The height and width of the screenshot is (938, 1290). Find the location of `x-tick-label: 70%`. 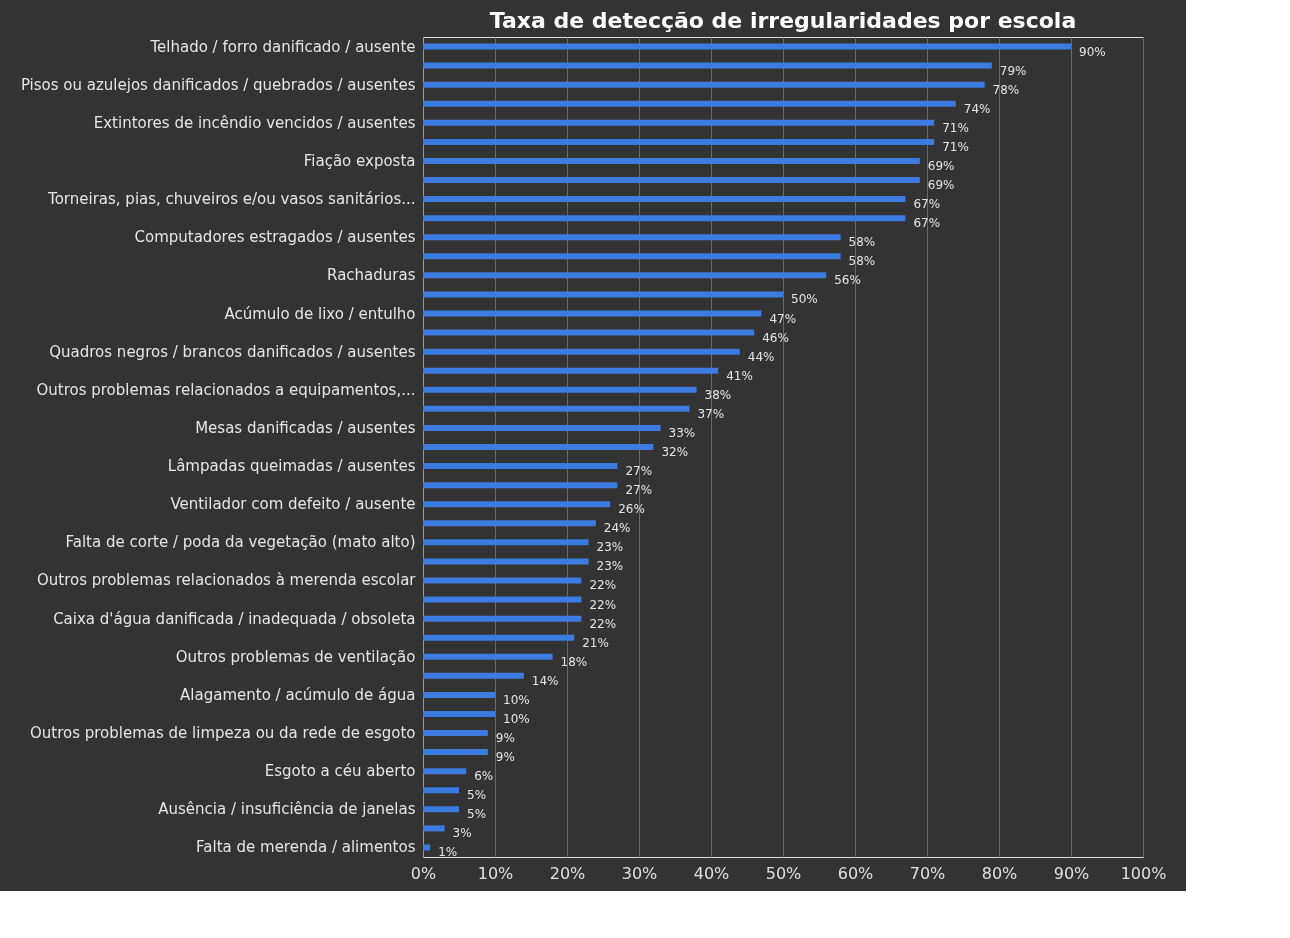

x-tick-label: 70% is located at coordinates (927, 873).